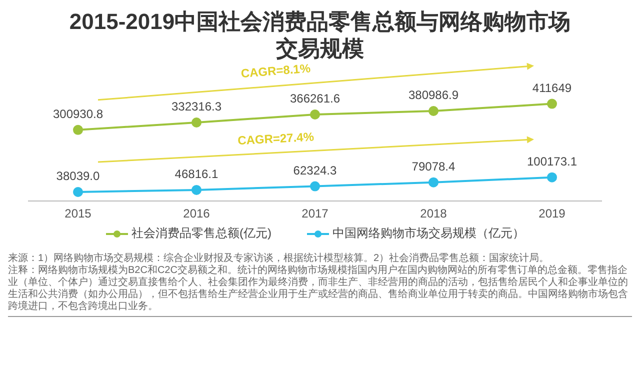  I want to click on x-tick-label: 2016, so click(196, 213).